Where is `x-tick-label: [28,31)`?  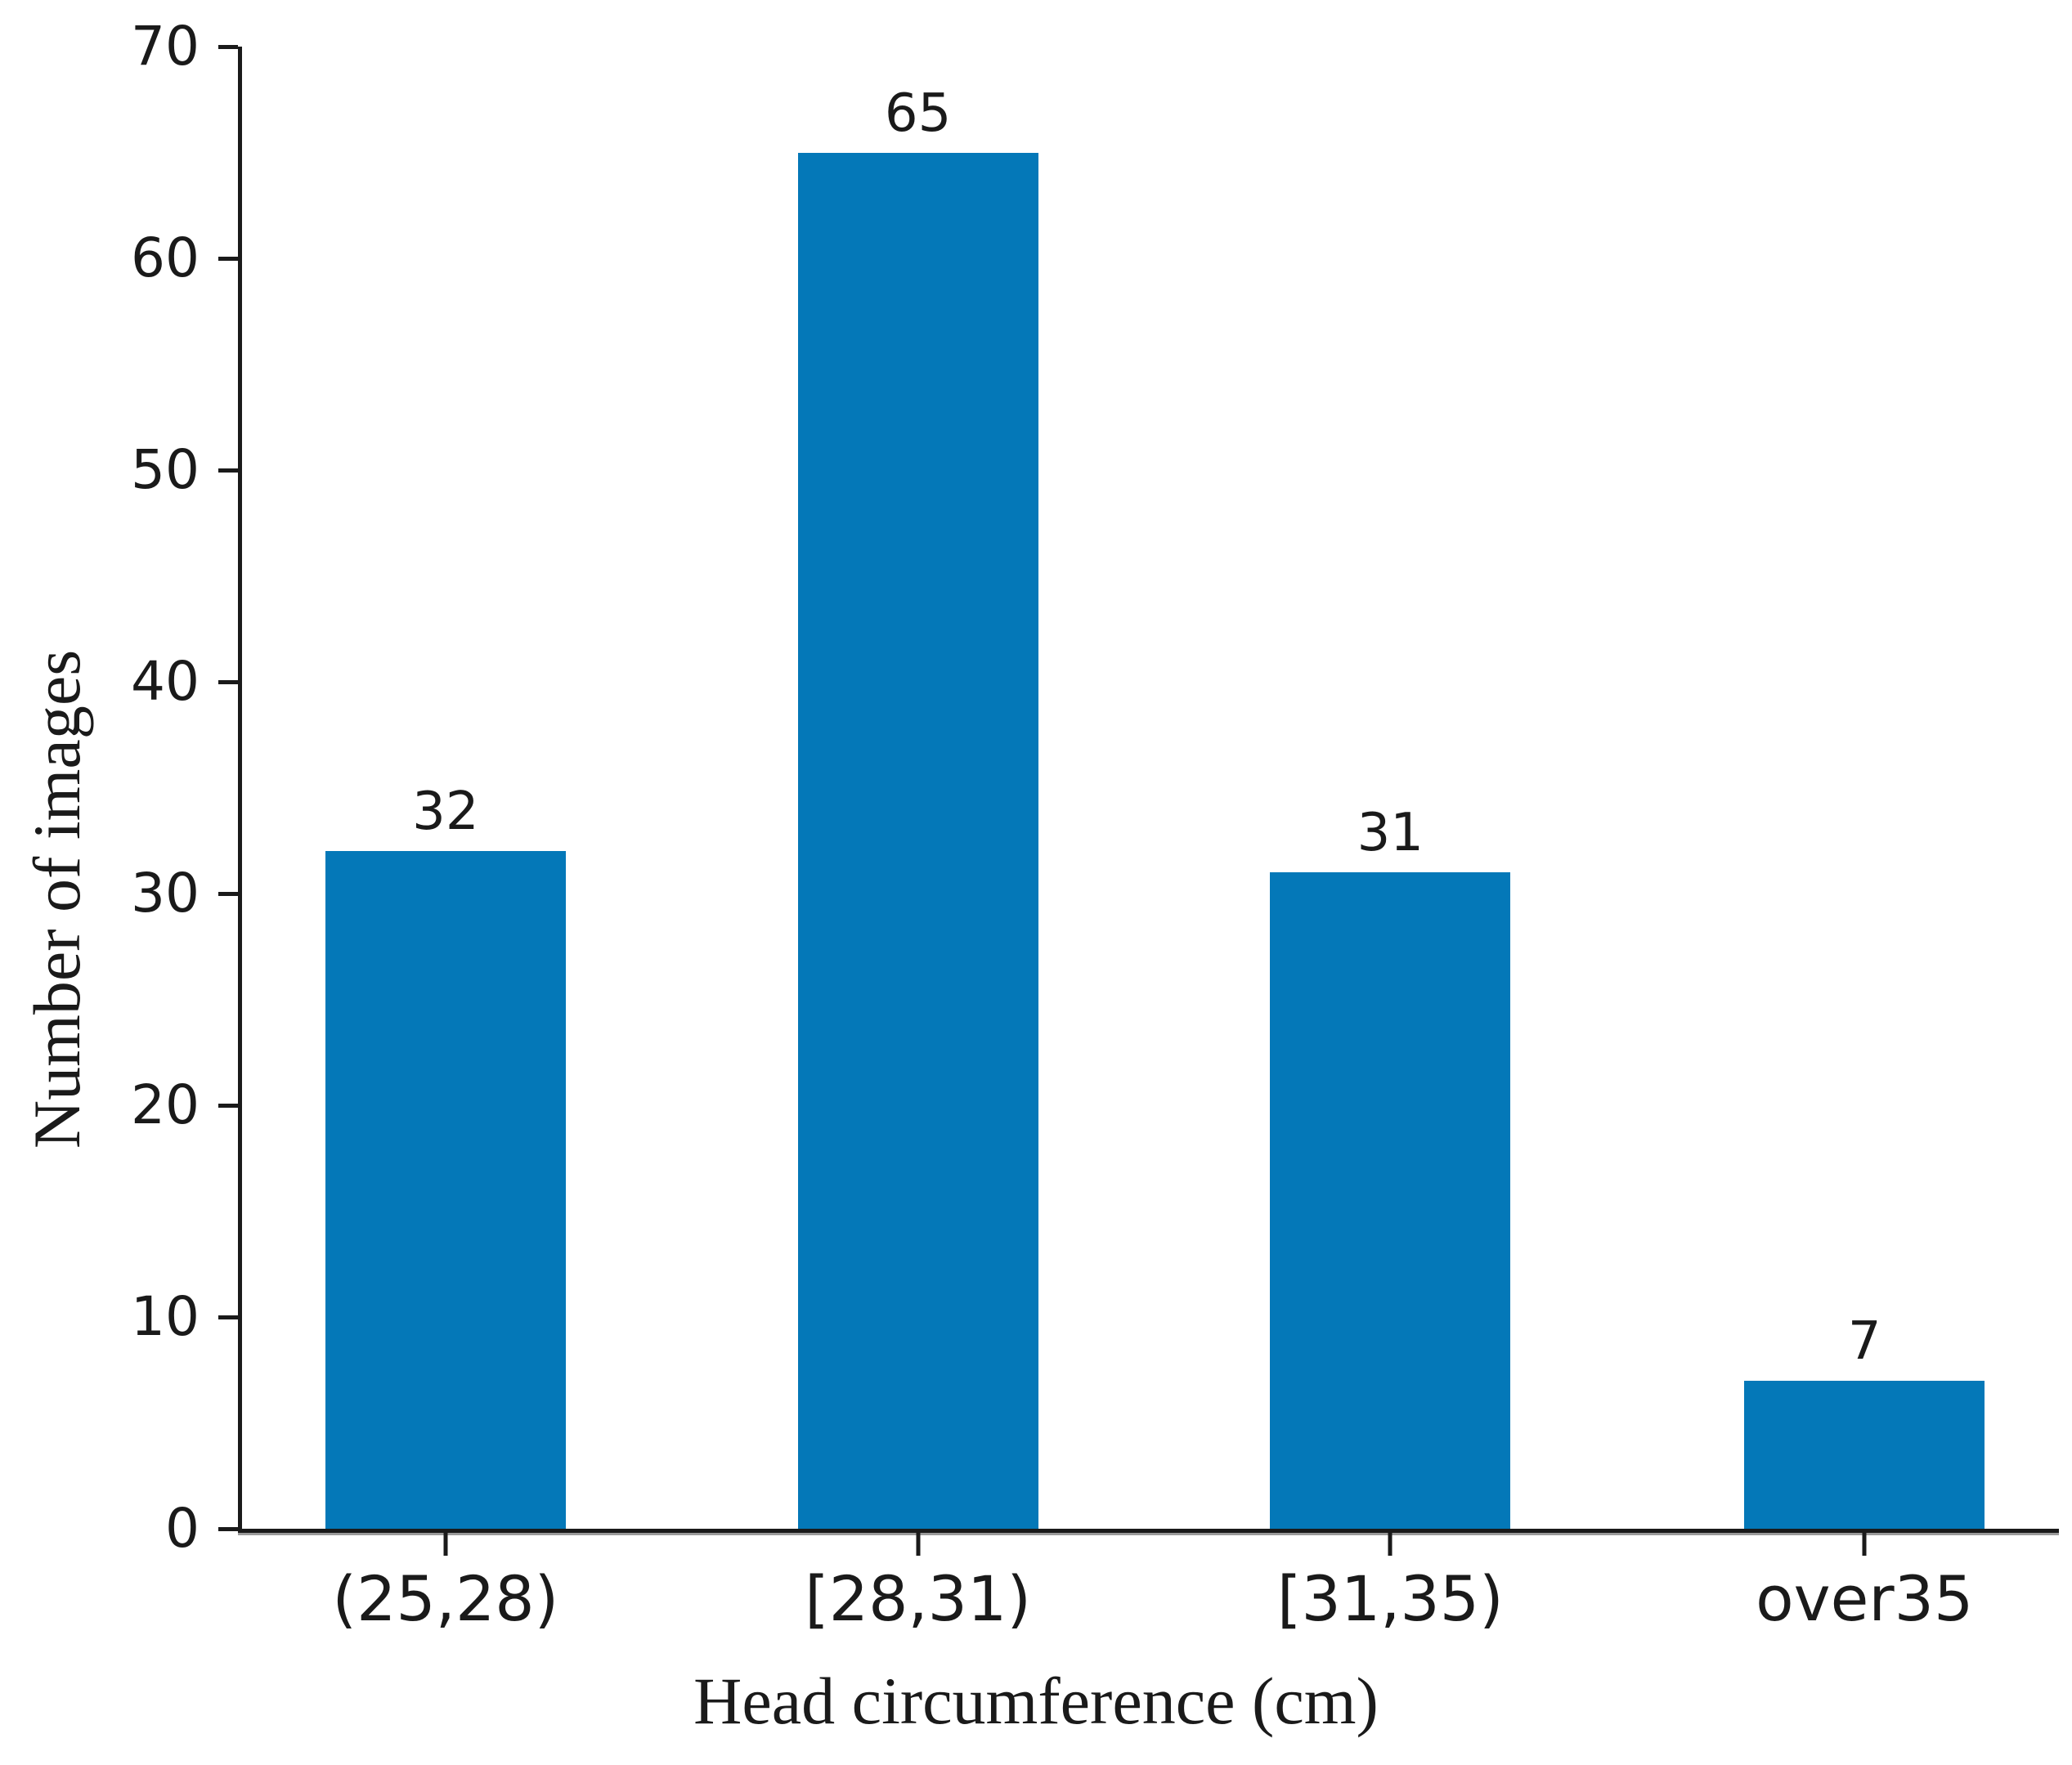
x-tick-label: [28,31) is located at coordinates (918, 1598).